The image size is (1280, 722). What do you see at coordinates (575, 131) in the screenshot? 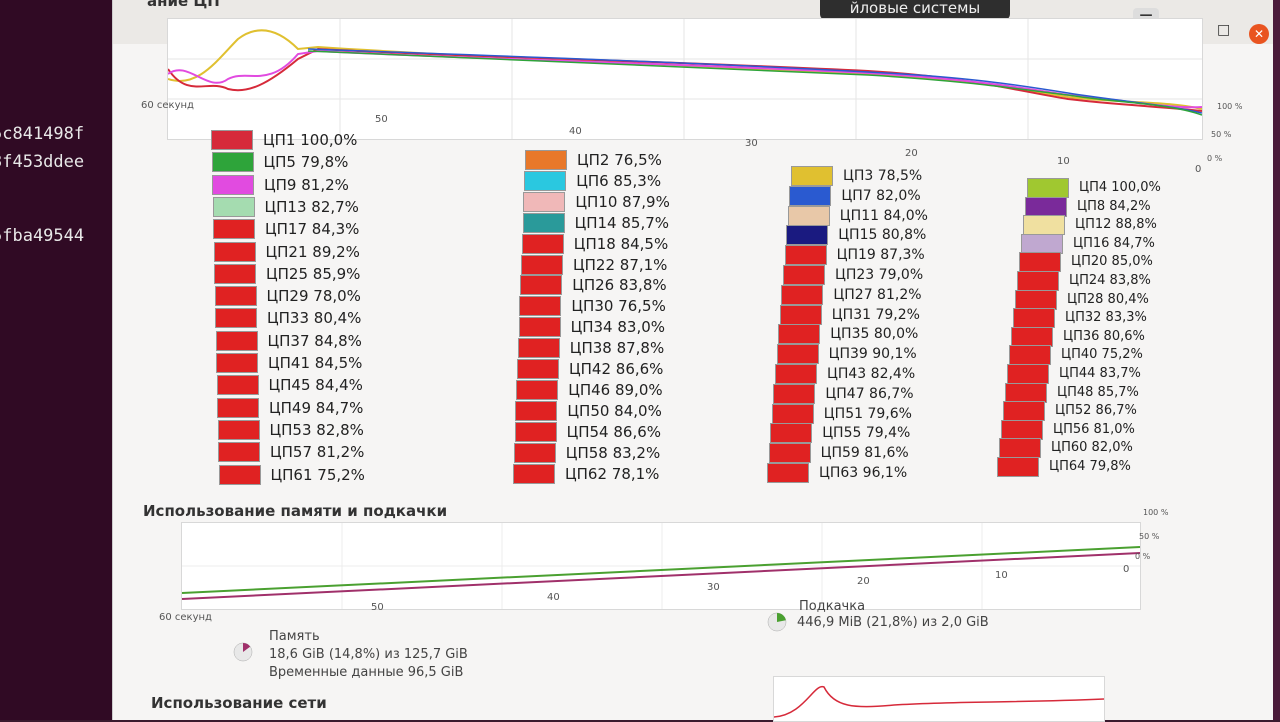
I see `cpu-x-label: 40` at bounding box center [575, 131].